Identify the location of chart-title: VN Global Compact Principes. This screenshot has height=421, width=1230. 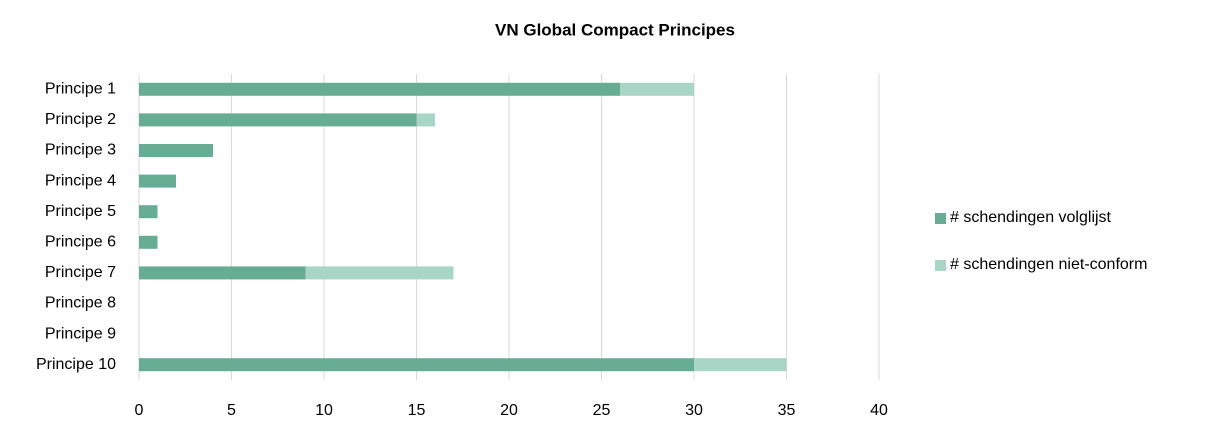
(615, 29).